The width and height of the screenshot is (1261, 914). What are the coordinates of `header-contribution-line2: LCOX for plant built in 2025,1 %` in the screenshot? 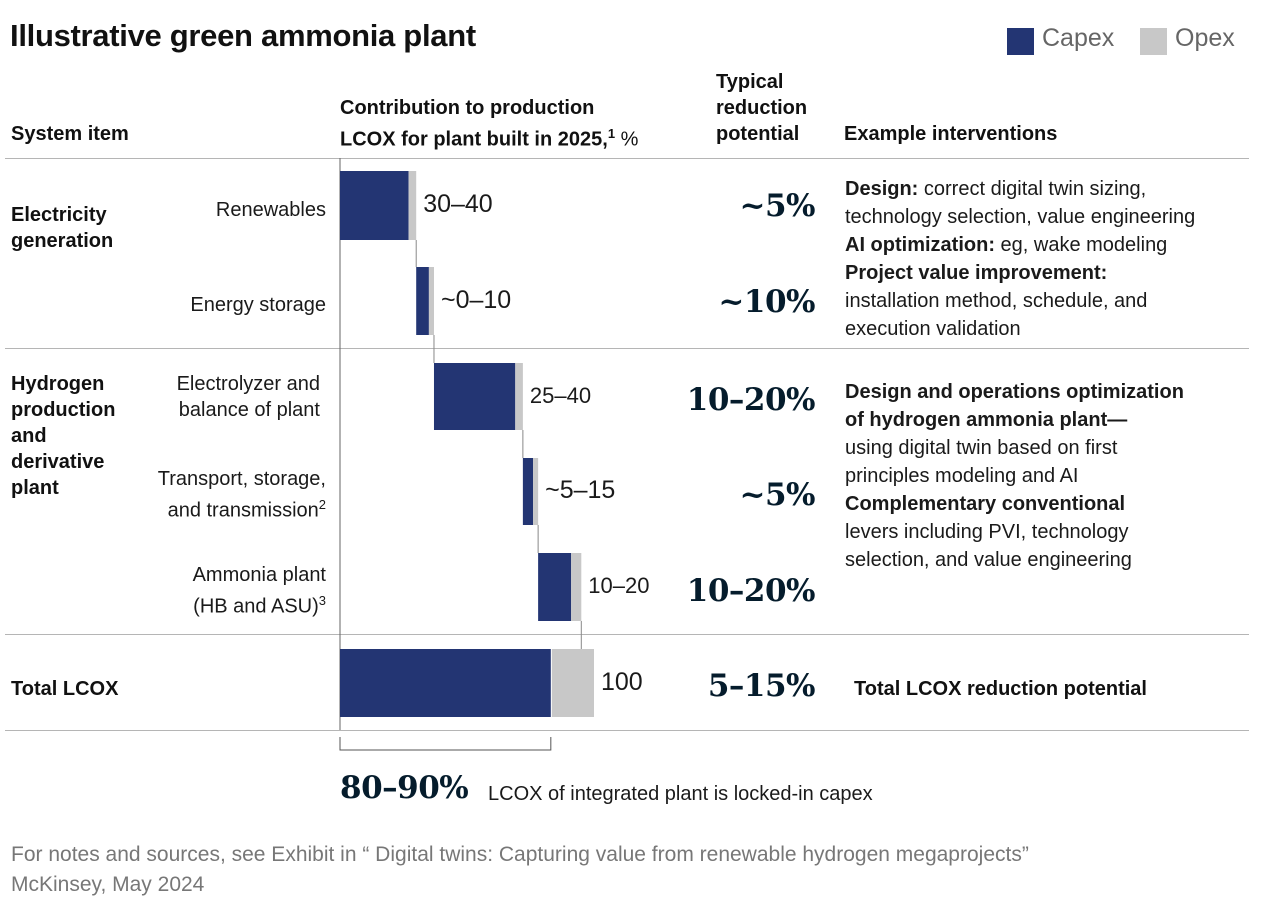 It's located at (489, 137).